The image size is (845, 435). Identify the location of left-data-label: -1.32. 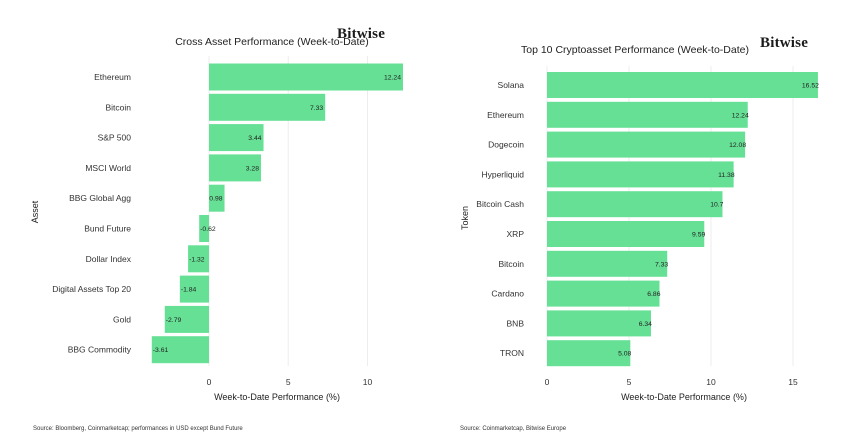
(197, 259).